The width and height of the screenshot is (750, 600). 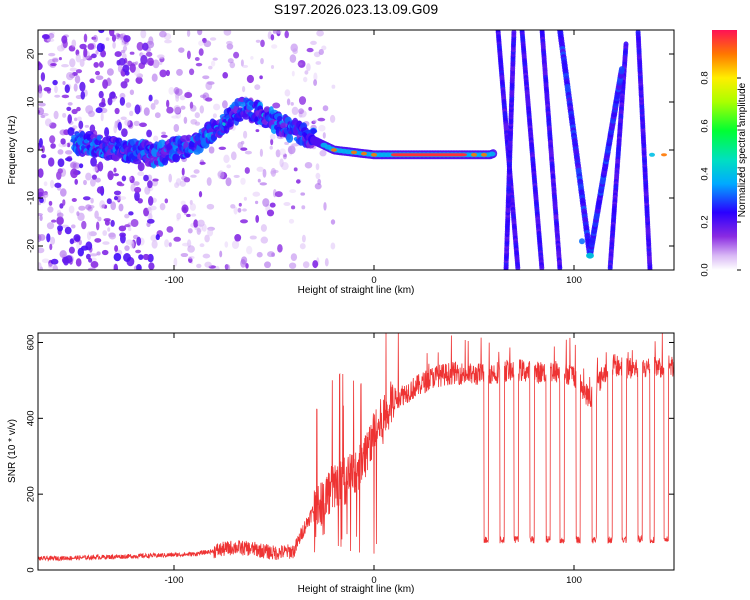 What do you see at coordinates (173, 580) in the screenshot?
I see `x-tick-label: -100` at bounding box center [173, 580].